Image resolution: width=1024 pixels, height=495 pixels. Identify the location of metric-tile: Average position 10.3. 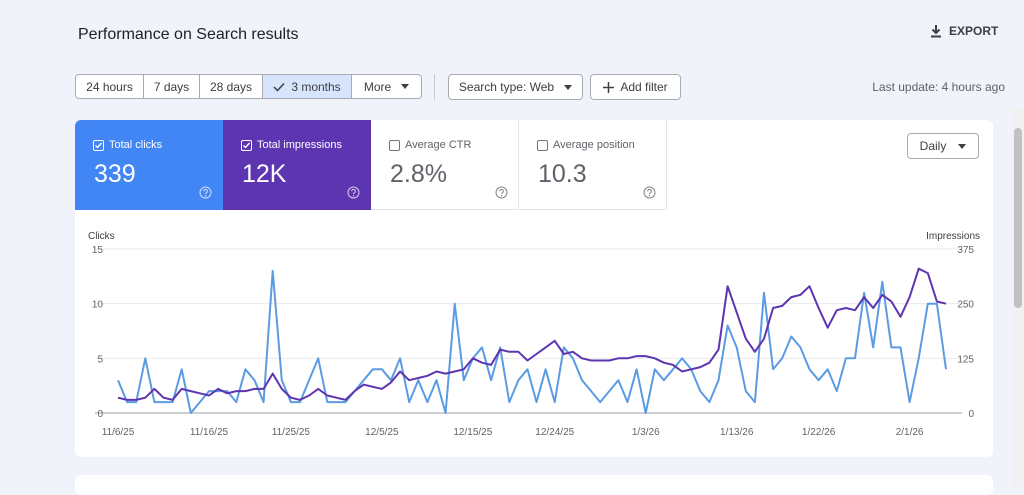
(593, 165).